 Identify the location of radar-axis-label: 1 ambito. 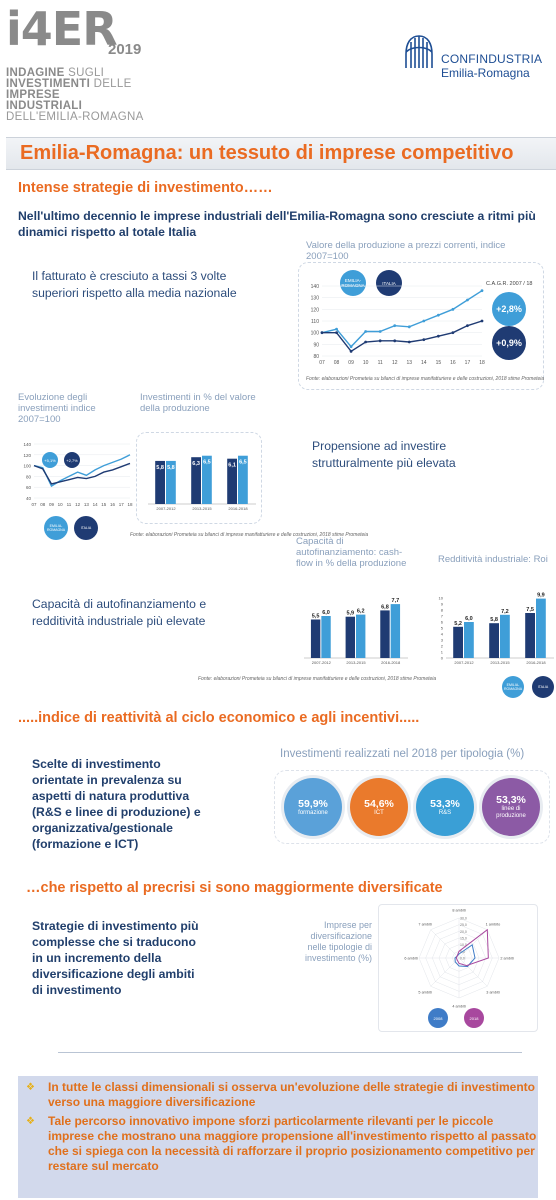
(493, 925).